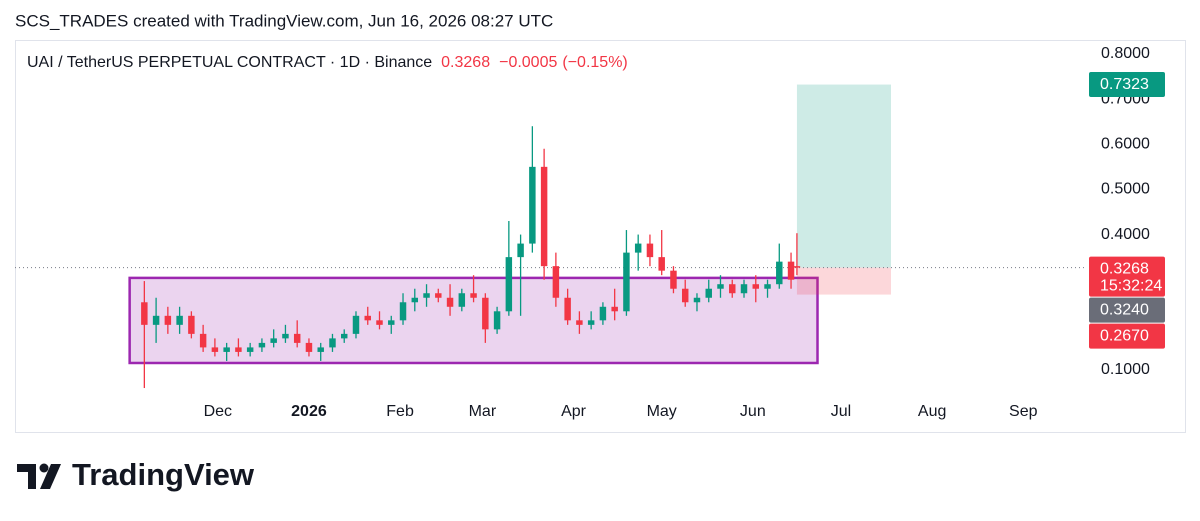  I want to click on x-tick-label: Jul, so click(841, 411).